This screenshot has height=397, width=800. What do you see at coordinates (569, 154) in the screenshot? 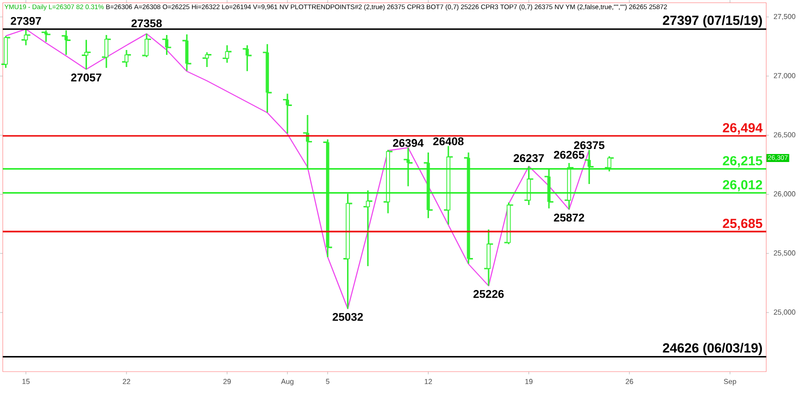
I see `annotation: 26265` at bounding box center [569, 154].